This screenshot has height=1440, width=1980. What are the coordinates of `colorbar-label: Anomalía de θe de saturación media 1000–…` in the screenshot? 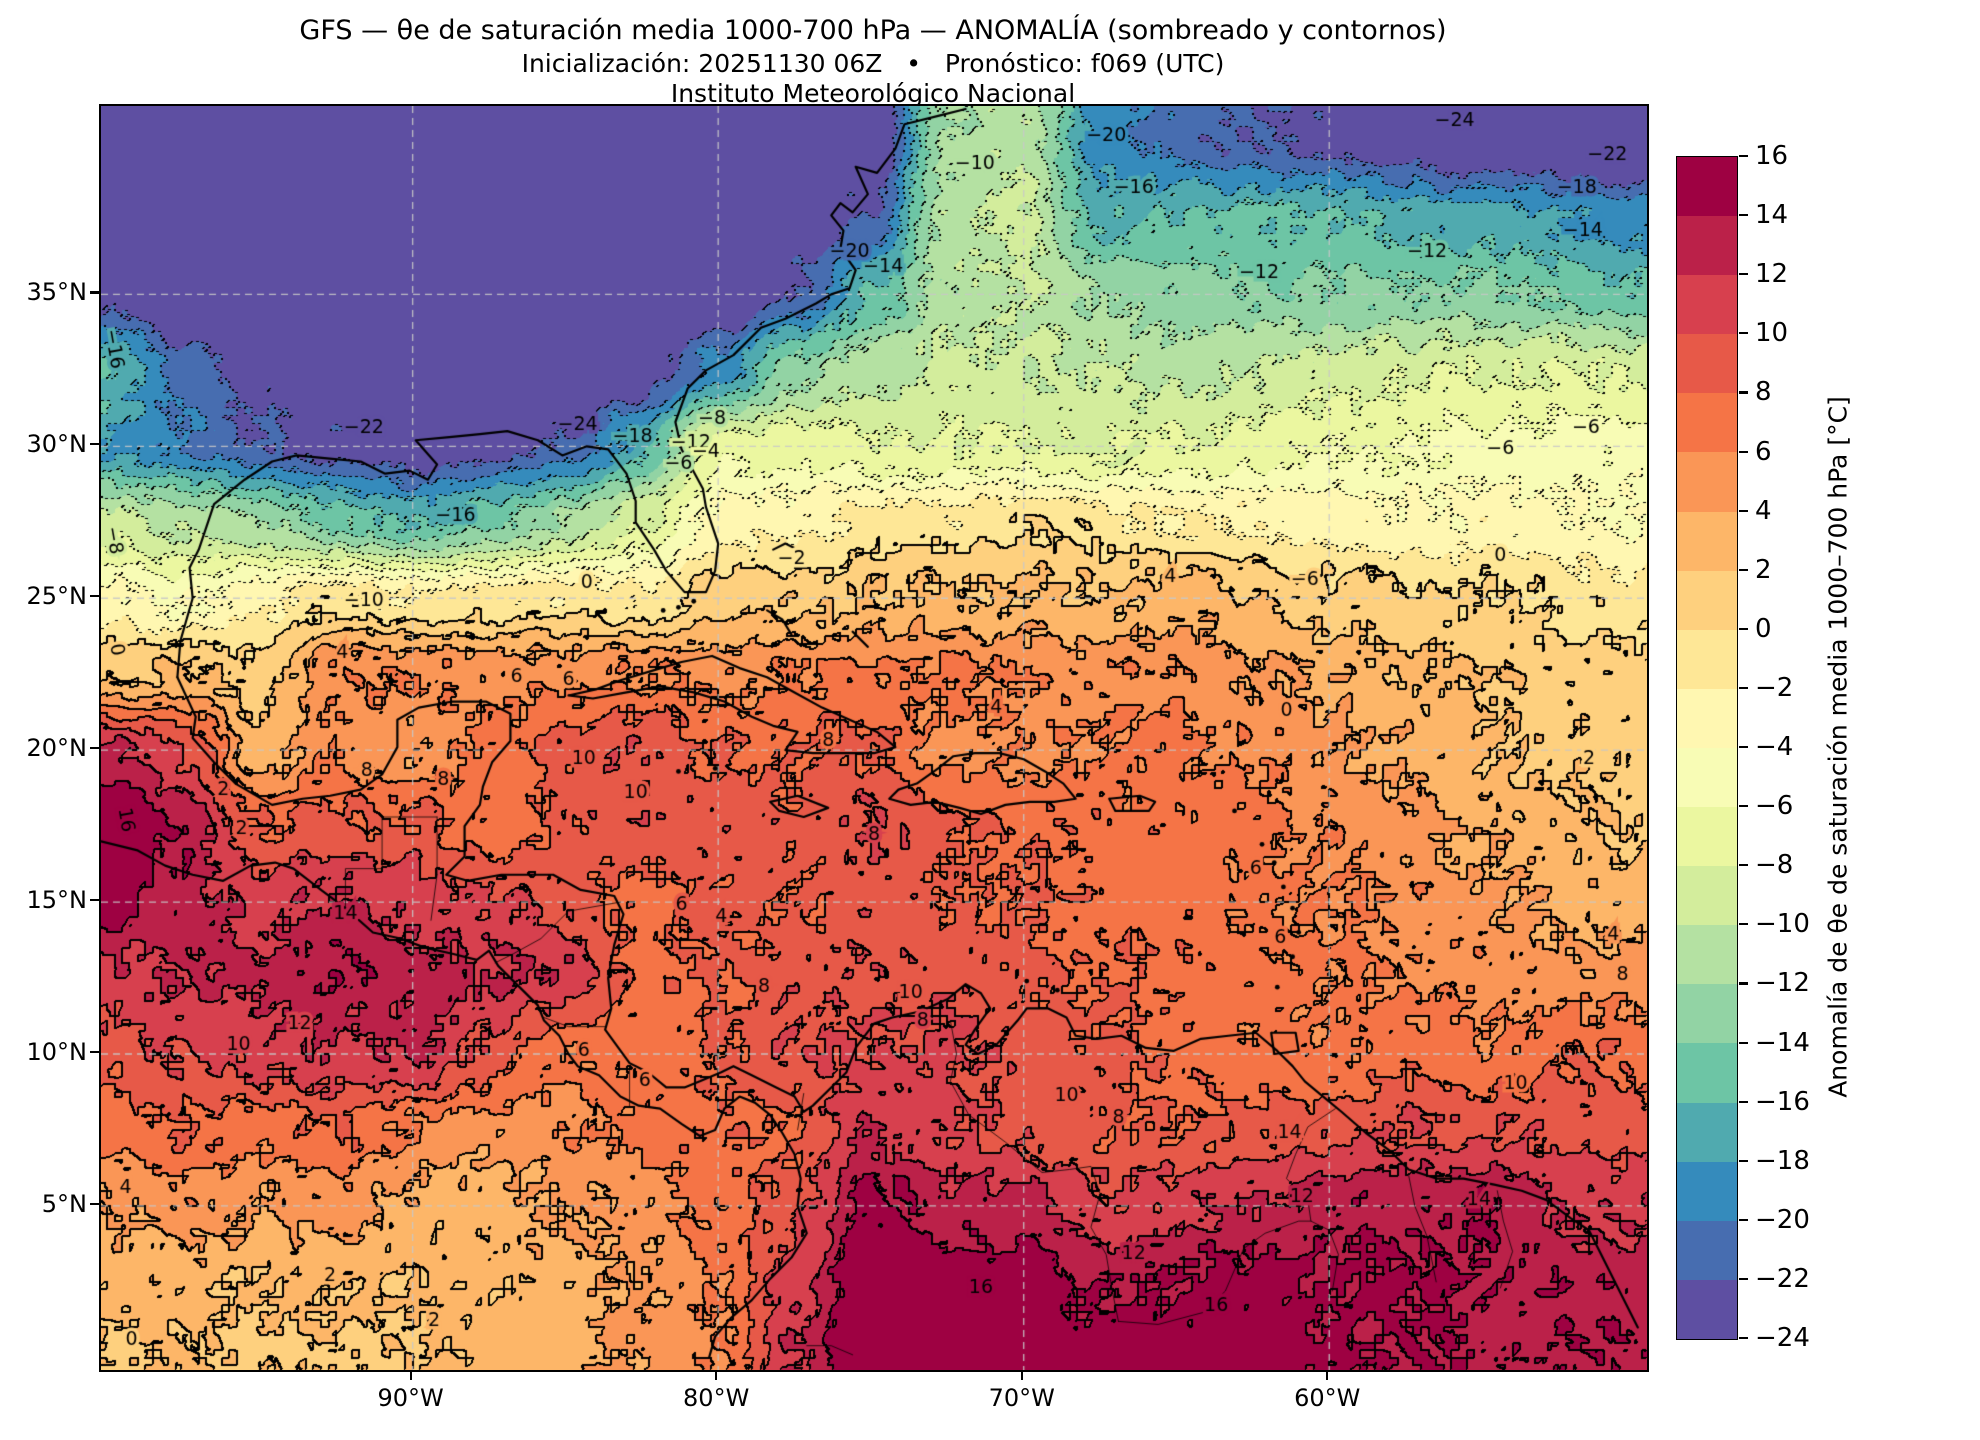 It's located at (1838, 747).